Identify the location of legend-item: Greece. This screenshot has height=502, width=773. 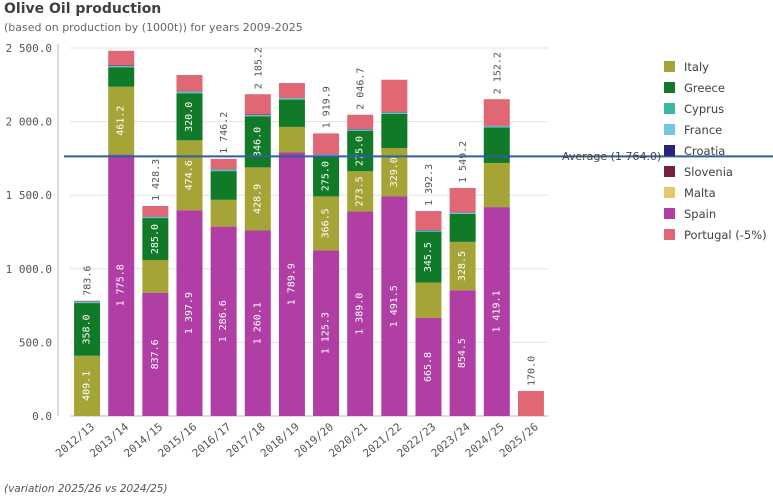
(715, 87).